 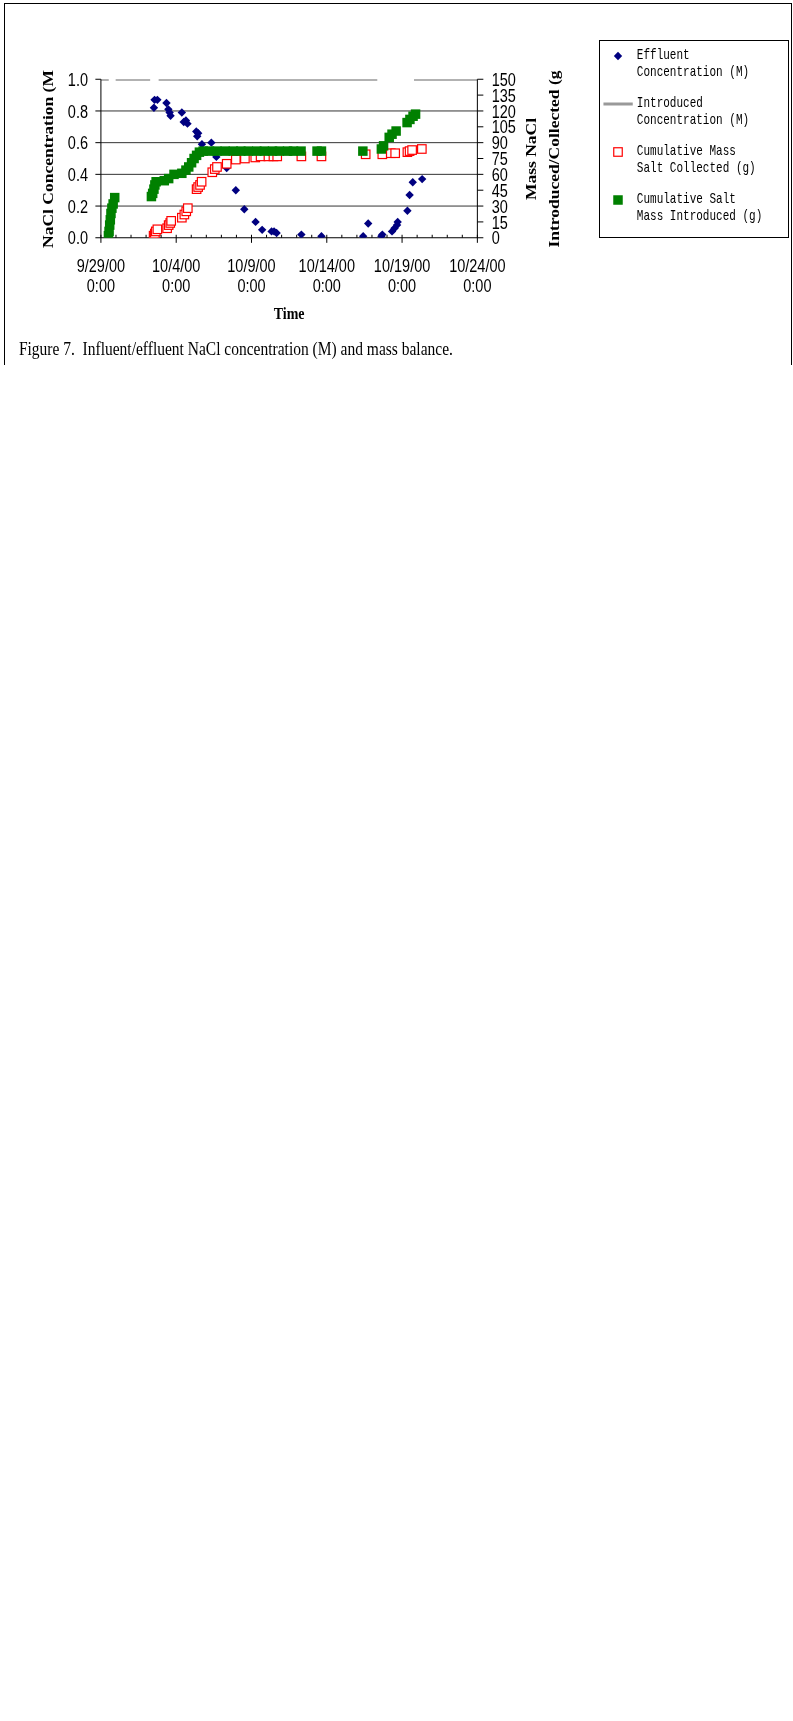 I want to click on x-tick-label: 10/14/00 0:00, so click(x=326, y=275).